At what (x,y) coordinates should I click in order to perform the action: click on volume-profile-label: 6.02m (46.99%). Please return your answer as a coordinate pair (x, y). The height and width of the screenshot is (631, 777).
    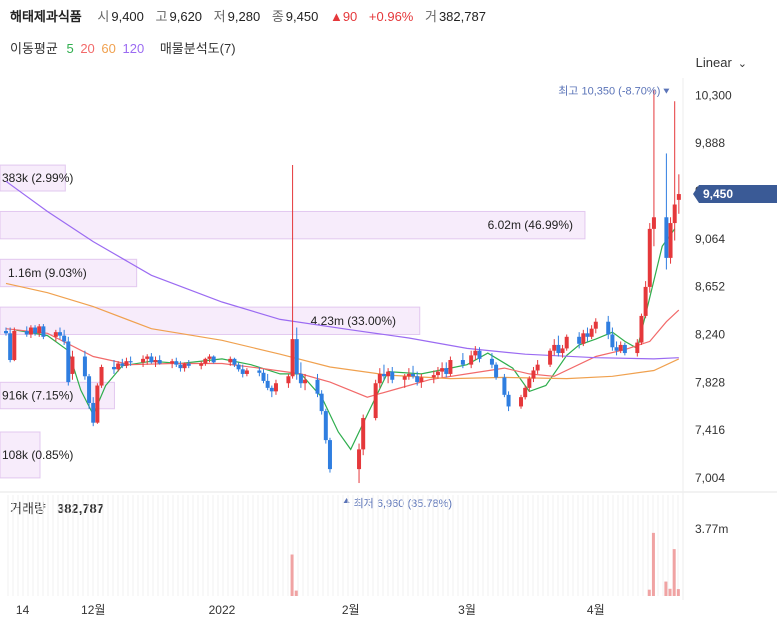
    Looking at the image, I should click on (530, 225).